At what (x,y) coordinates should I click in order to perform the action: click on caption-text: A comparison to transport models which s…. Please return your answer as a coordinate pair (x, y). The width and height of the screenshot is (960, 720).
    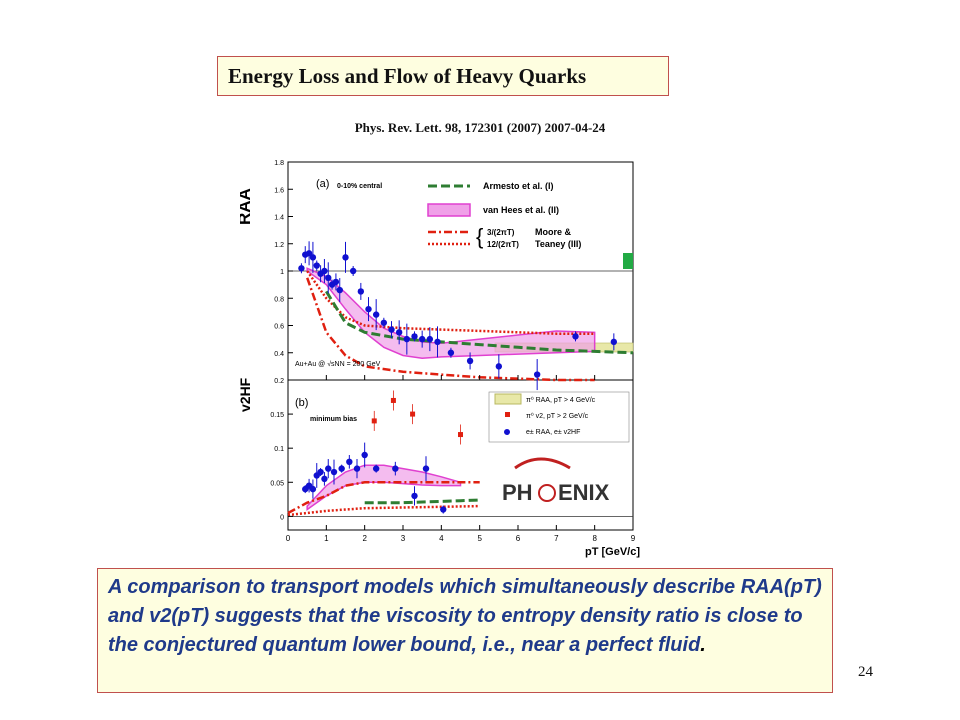
    Looking at the image, I should click on (465, 616).